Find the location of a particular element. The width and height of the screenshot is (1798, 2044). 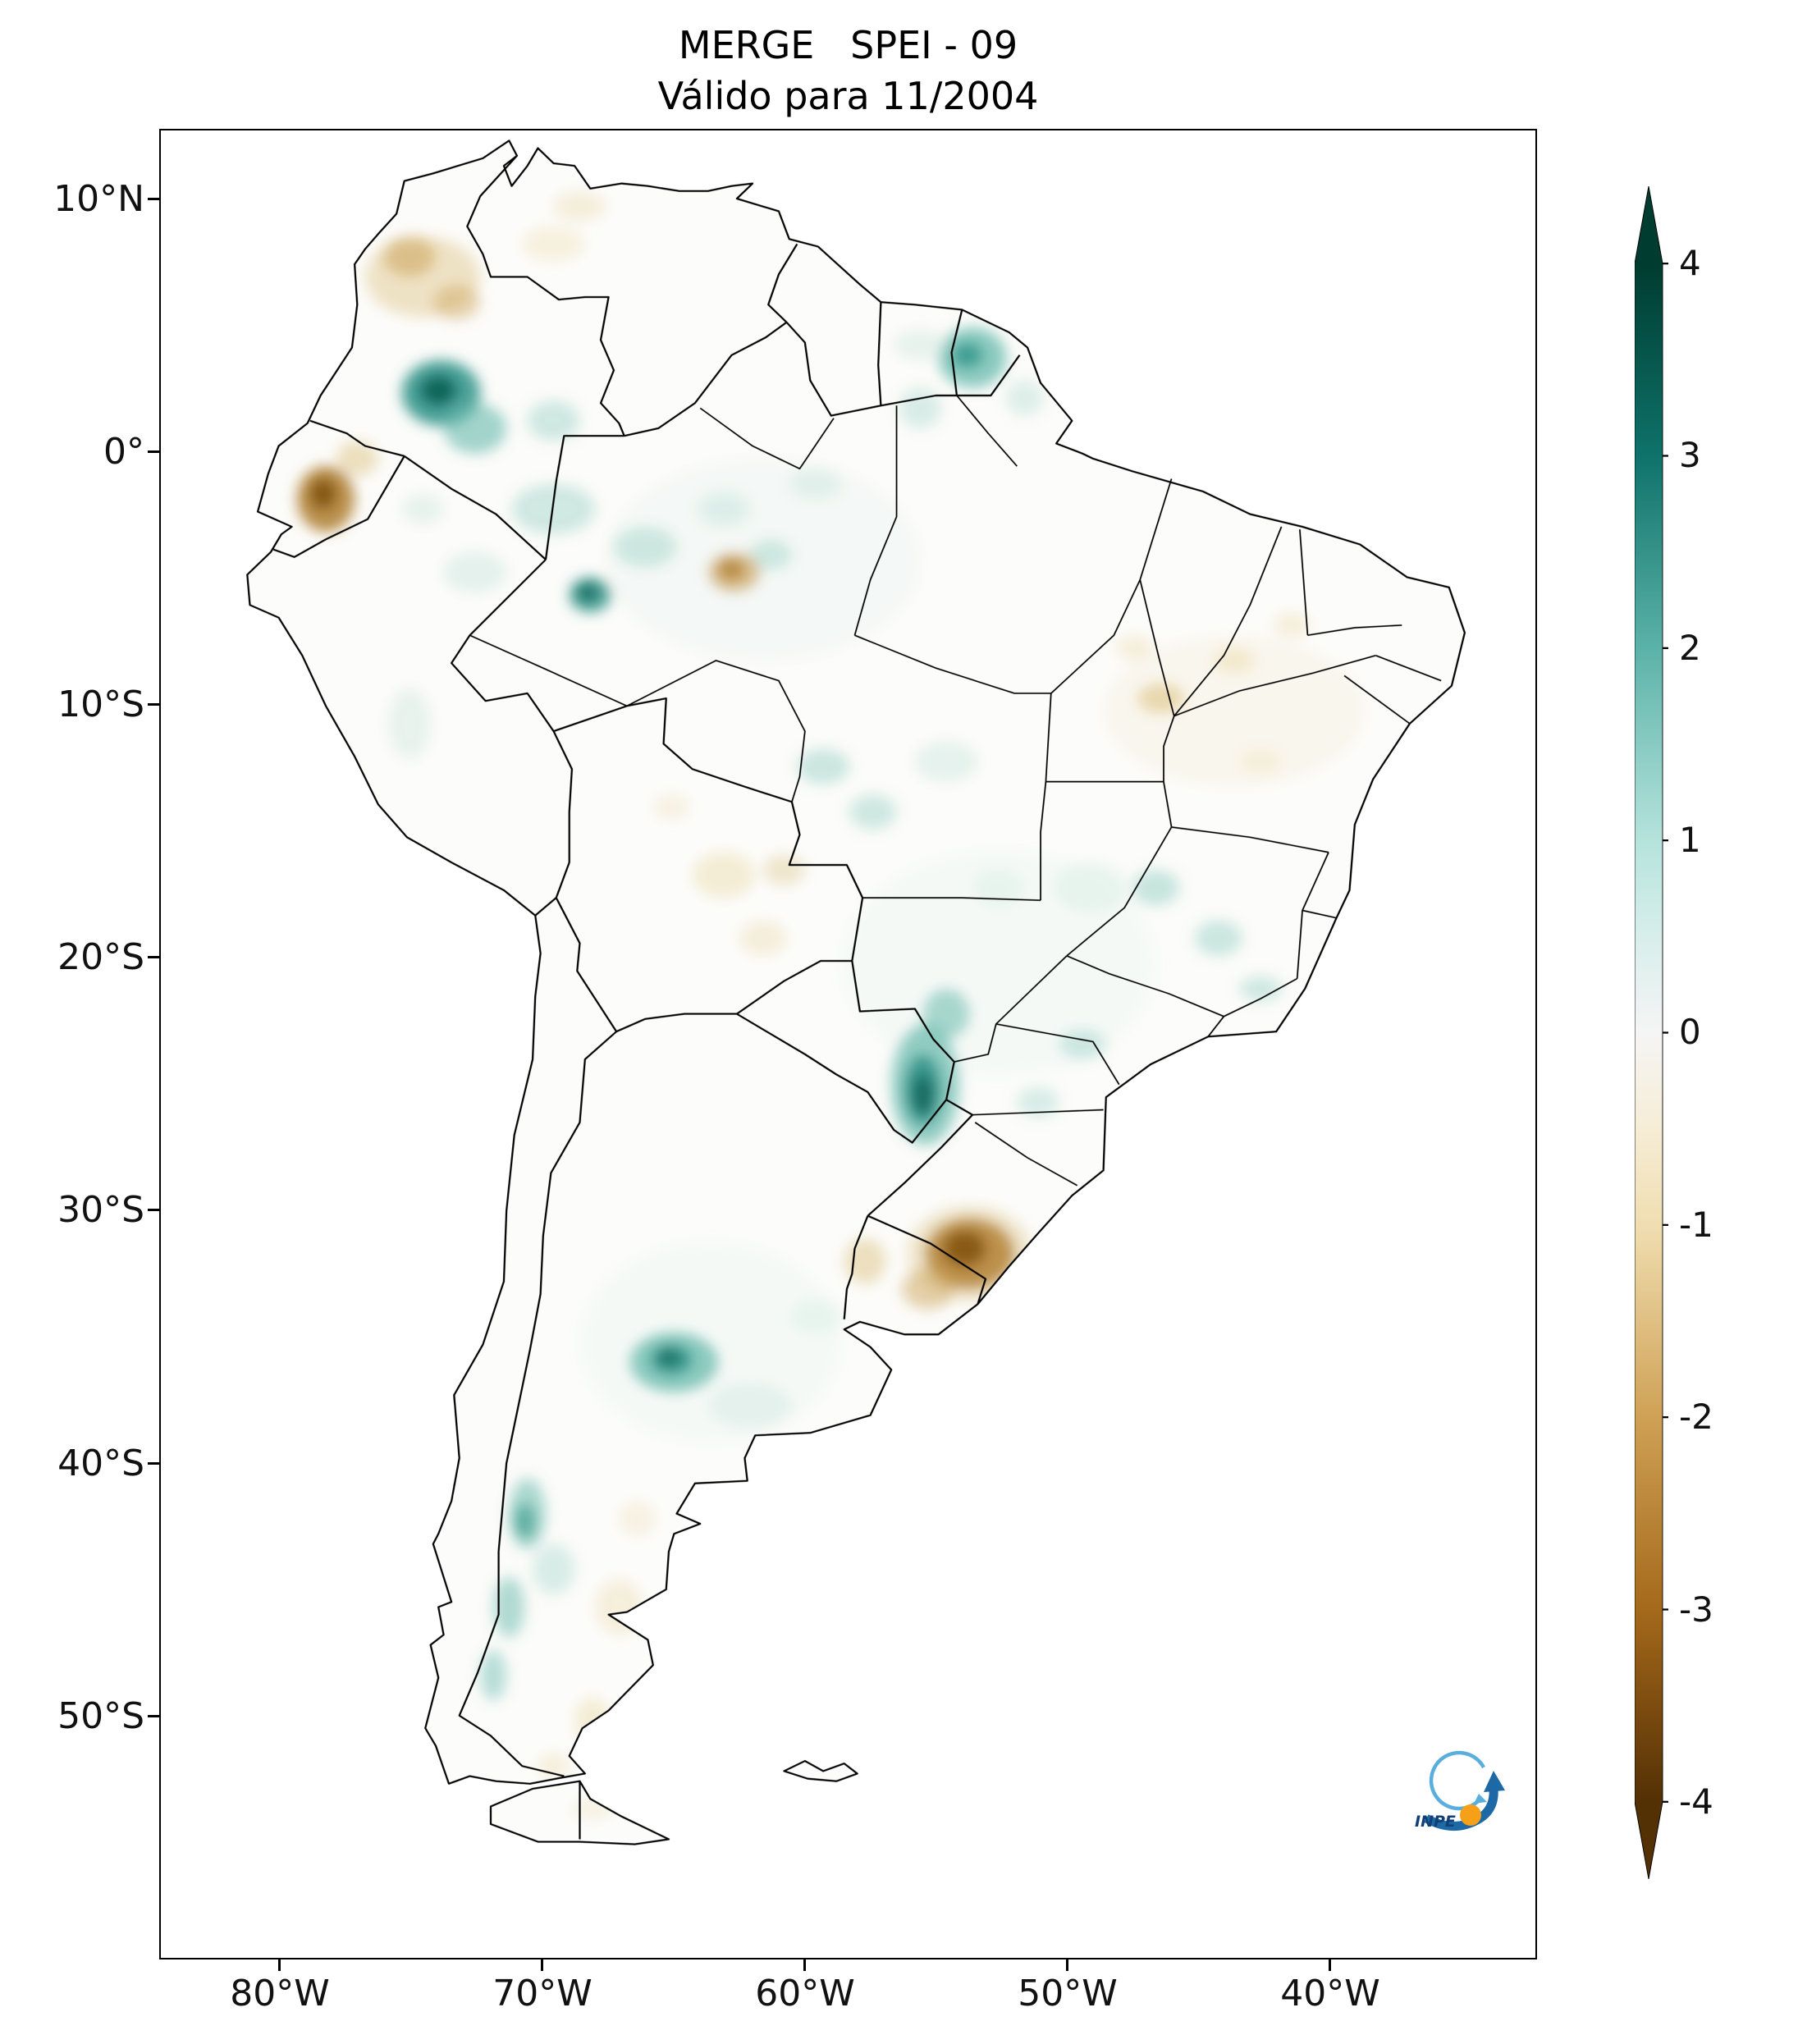

inpe-globe-dot-icon is located at coordinates (1470, 1815).